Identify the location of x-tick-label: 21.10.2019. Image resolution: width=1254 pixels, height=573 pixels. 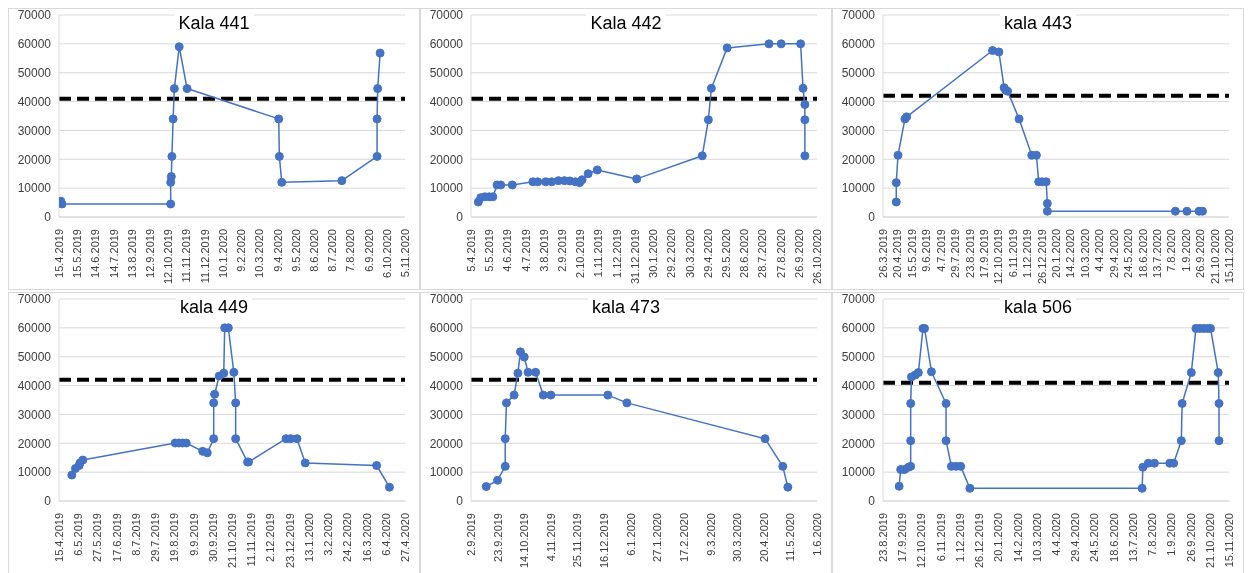
(232, 541).